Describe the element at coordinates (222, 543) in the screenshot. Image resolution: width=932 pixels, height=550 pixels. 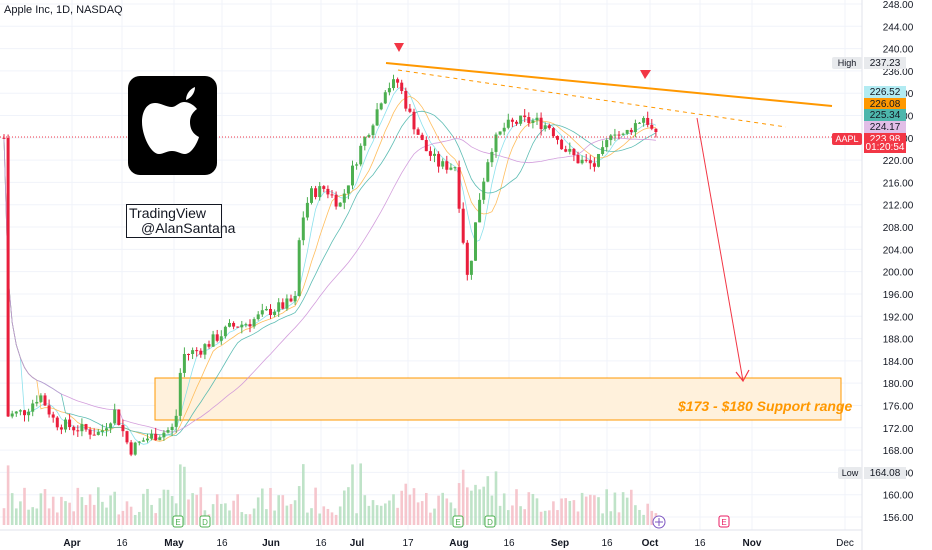
I see `time-tick-label: 16` at that location.